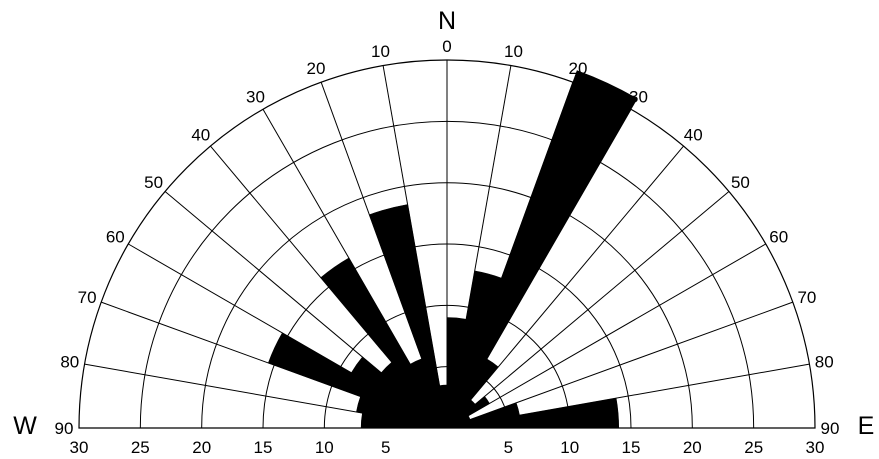 The width and height of the screenshot is (879, 459). Describe the element at coordinates (446, 46) in the screenshot. I see `angle-tick-label-zero: 0` at that location.